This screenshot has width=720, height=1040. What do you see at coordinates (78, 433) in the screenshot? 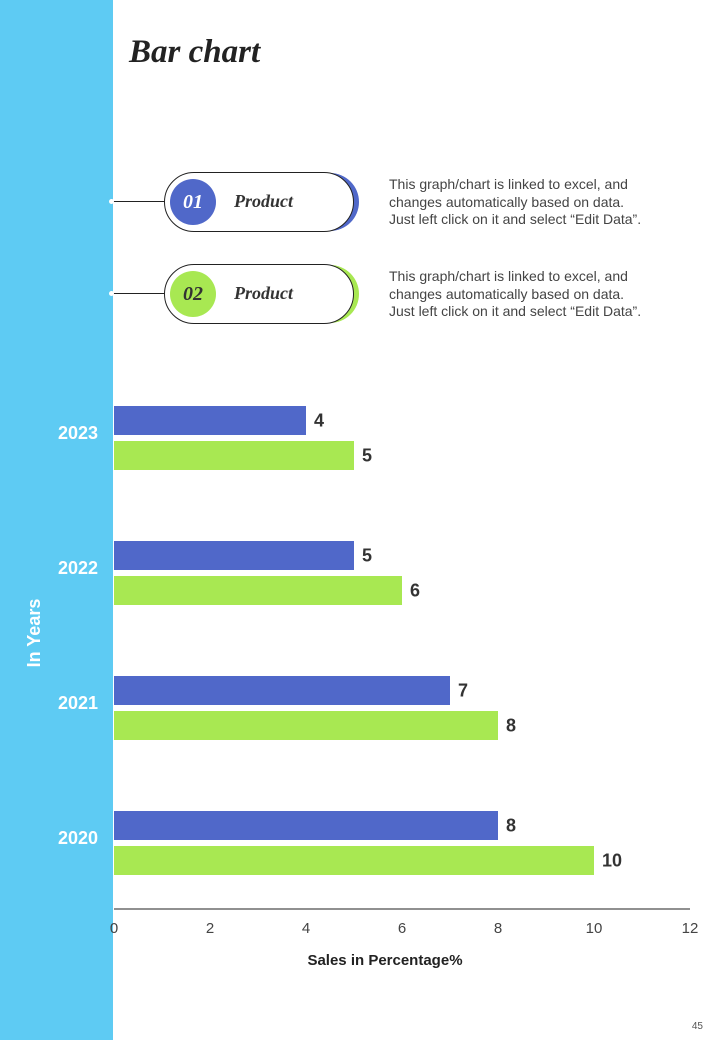
I see `category-label: 2023` at bounding box center [78, 433].